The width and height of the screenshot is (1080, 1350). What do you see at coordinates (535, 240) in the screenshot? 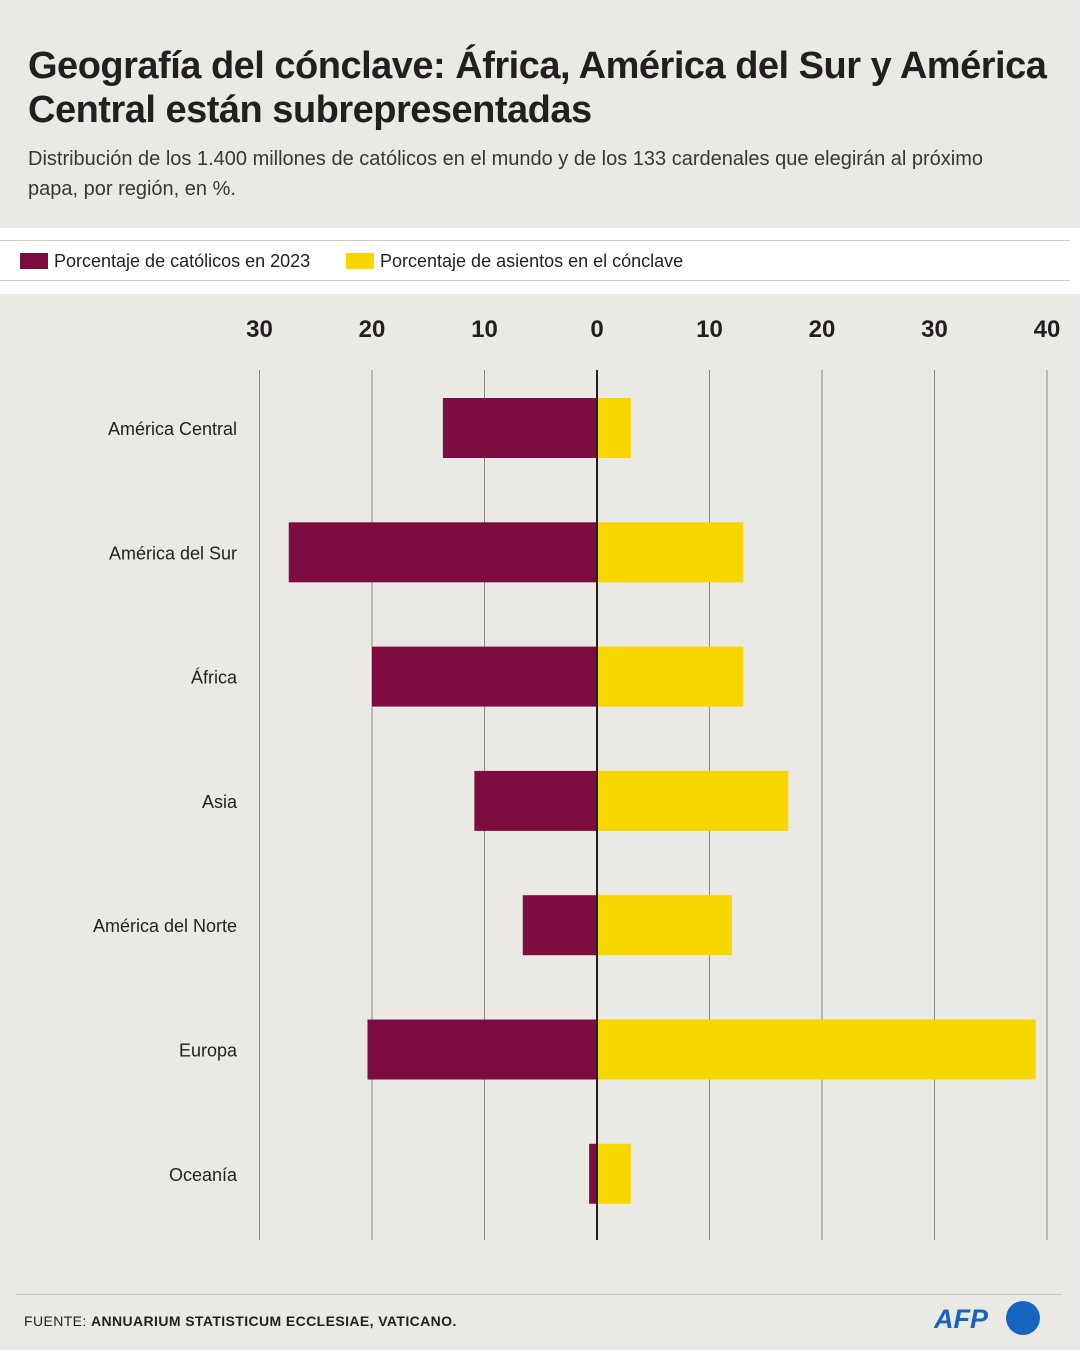
I see `legend-top-divider` at bounding box center [535, 240].